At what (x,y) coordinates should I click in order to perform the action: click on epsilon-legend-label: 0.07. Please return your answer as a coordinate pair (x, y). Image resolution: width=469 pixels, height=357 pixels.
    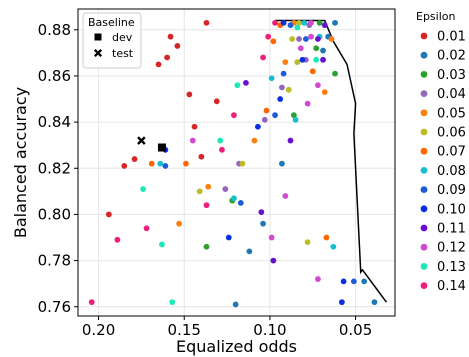
    Looking at the image, I should click on (451, 152).